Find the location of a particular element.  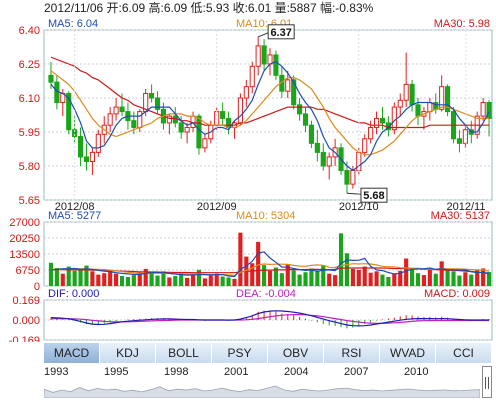

navigator-year-label: 1995 is located at coordinates (116, 372).